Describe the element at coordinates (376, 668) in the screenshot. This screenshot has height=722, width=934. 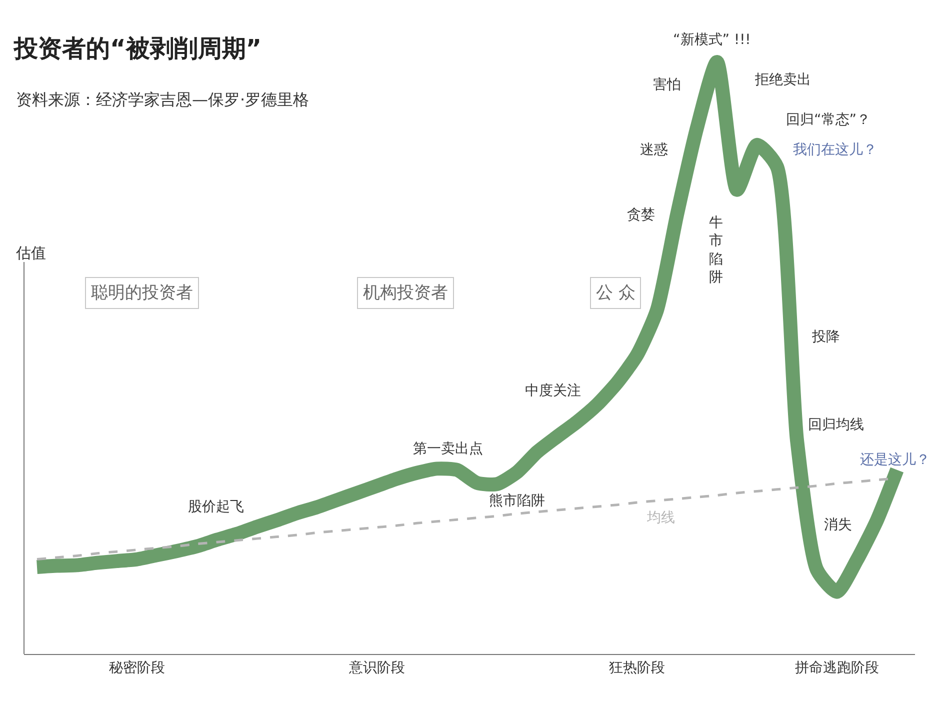
I see `x-tick-label: 意识阶段` at that location.